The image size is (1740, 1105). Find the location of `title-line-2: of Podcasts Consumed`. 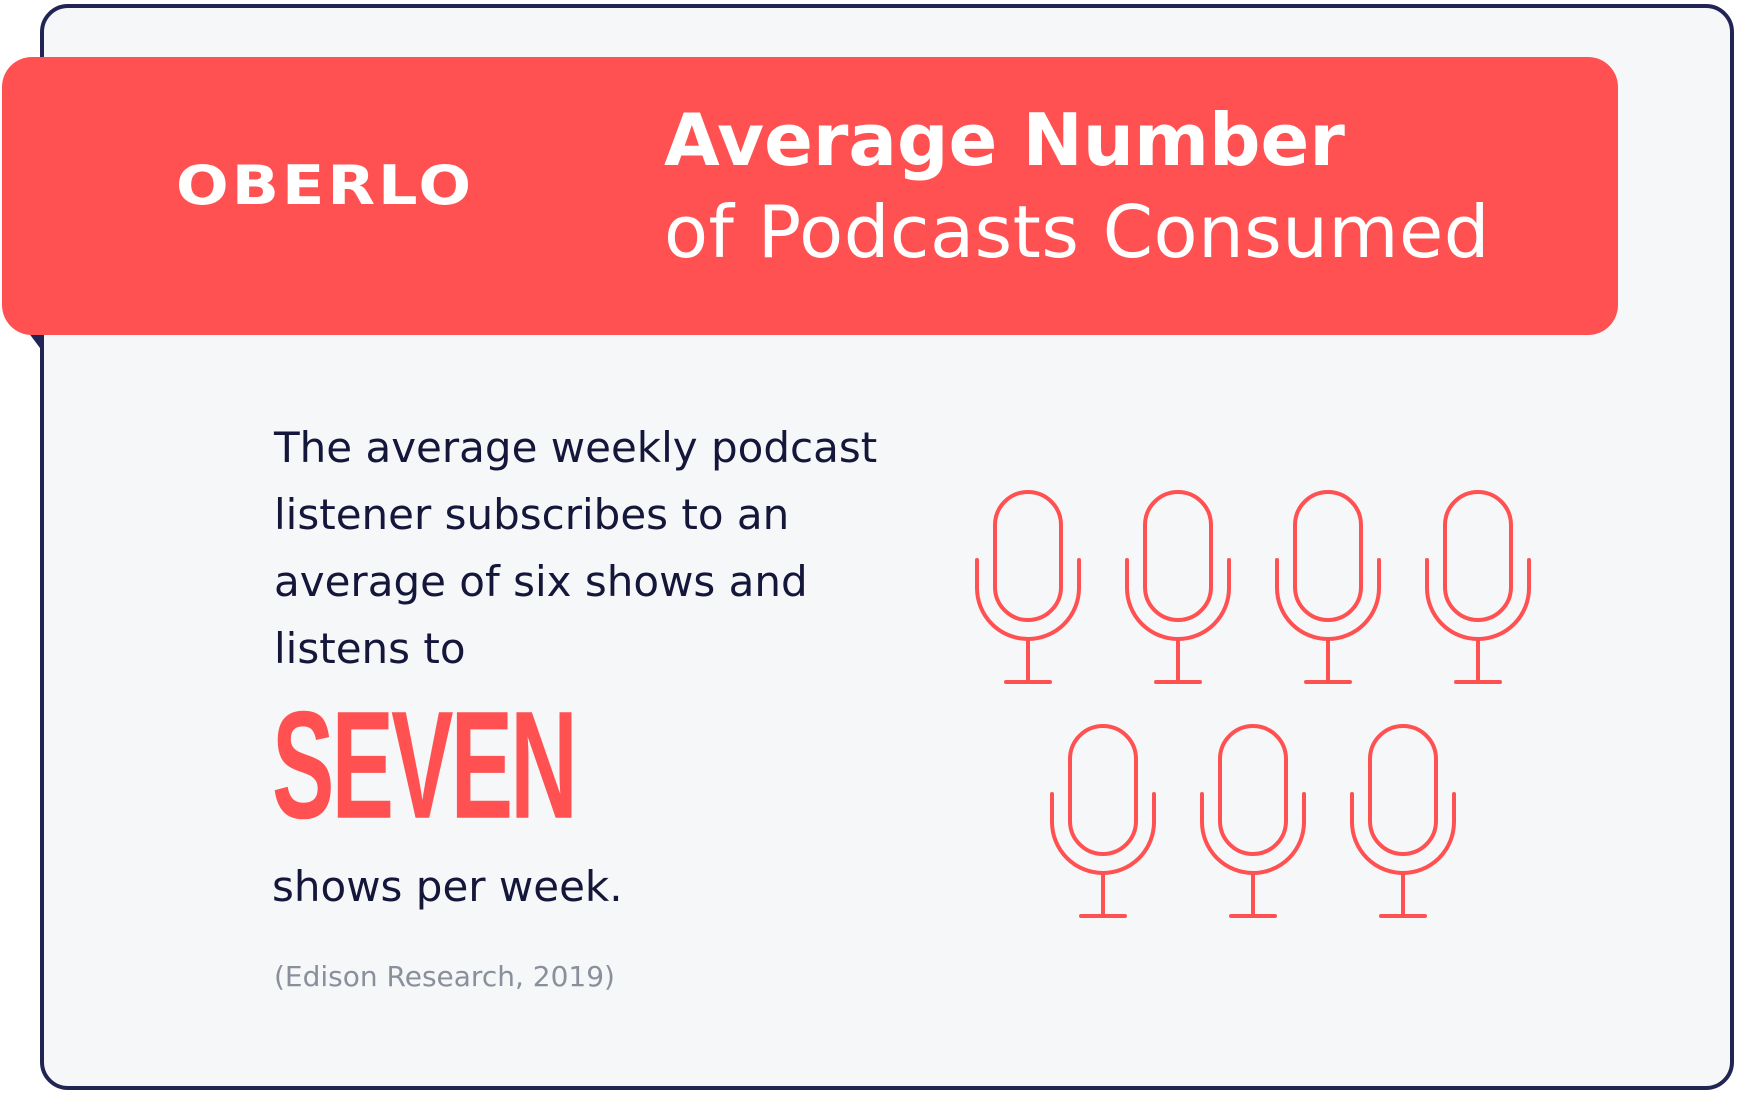

title-line-2: of Podcasts Consumed is located at coordinates (1077, 232).